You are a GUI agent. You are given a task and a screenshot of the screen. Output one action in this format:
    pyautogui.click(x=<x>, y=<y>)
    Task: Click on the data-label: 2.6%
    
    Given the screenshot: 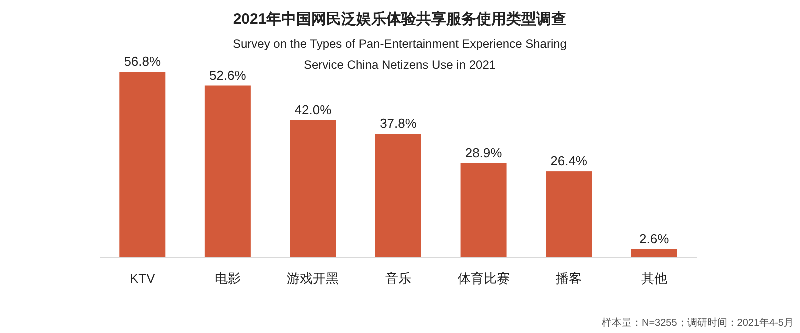 What is the action you would take?
    pyautogui.click(x=655, y=238)
    